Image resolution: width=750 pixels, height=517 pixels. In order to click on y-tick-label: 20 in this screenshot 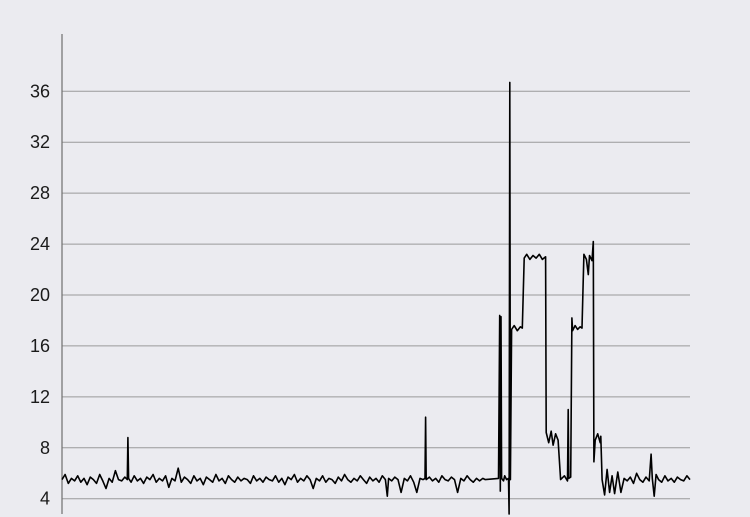, I will do `click(40, 295)`.